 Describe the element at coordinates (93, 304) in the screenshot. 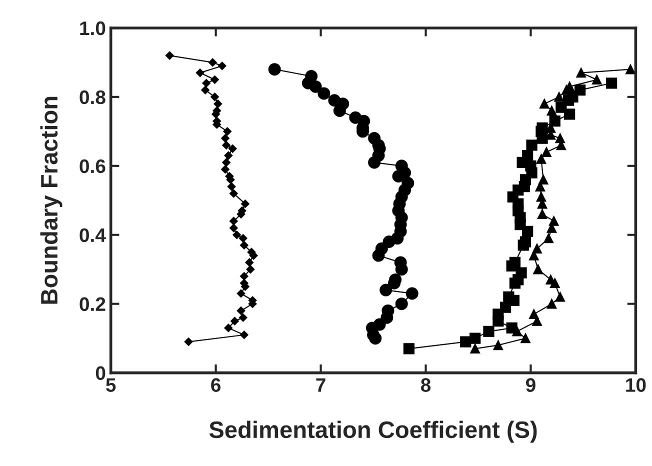

I see `y-tick-label: 0.2` at that location.